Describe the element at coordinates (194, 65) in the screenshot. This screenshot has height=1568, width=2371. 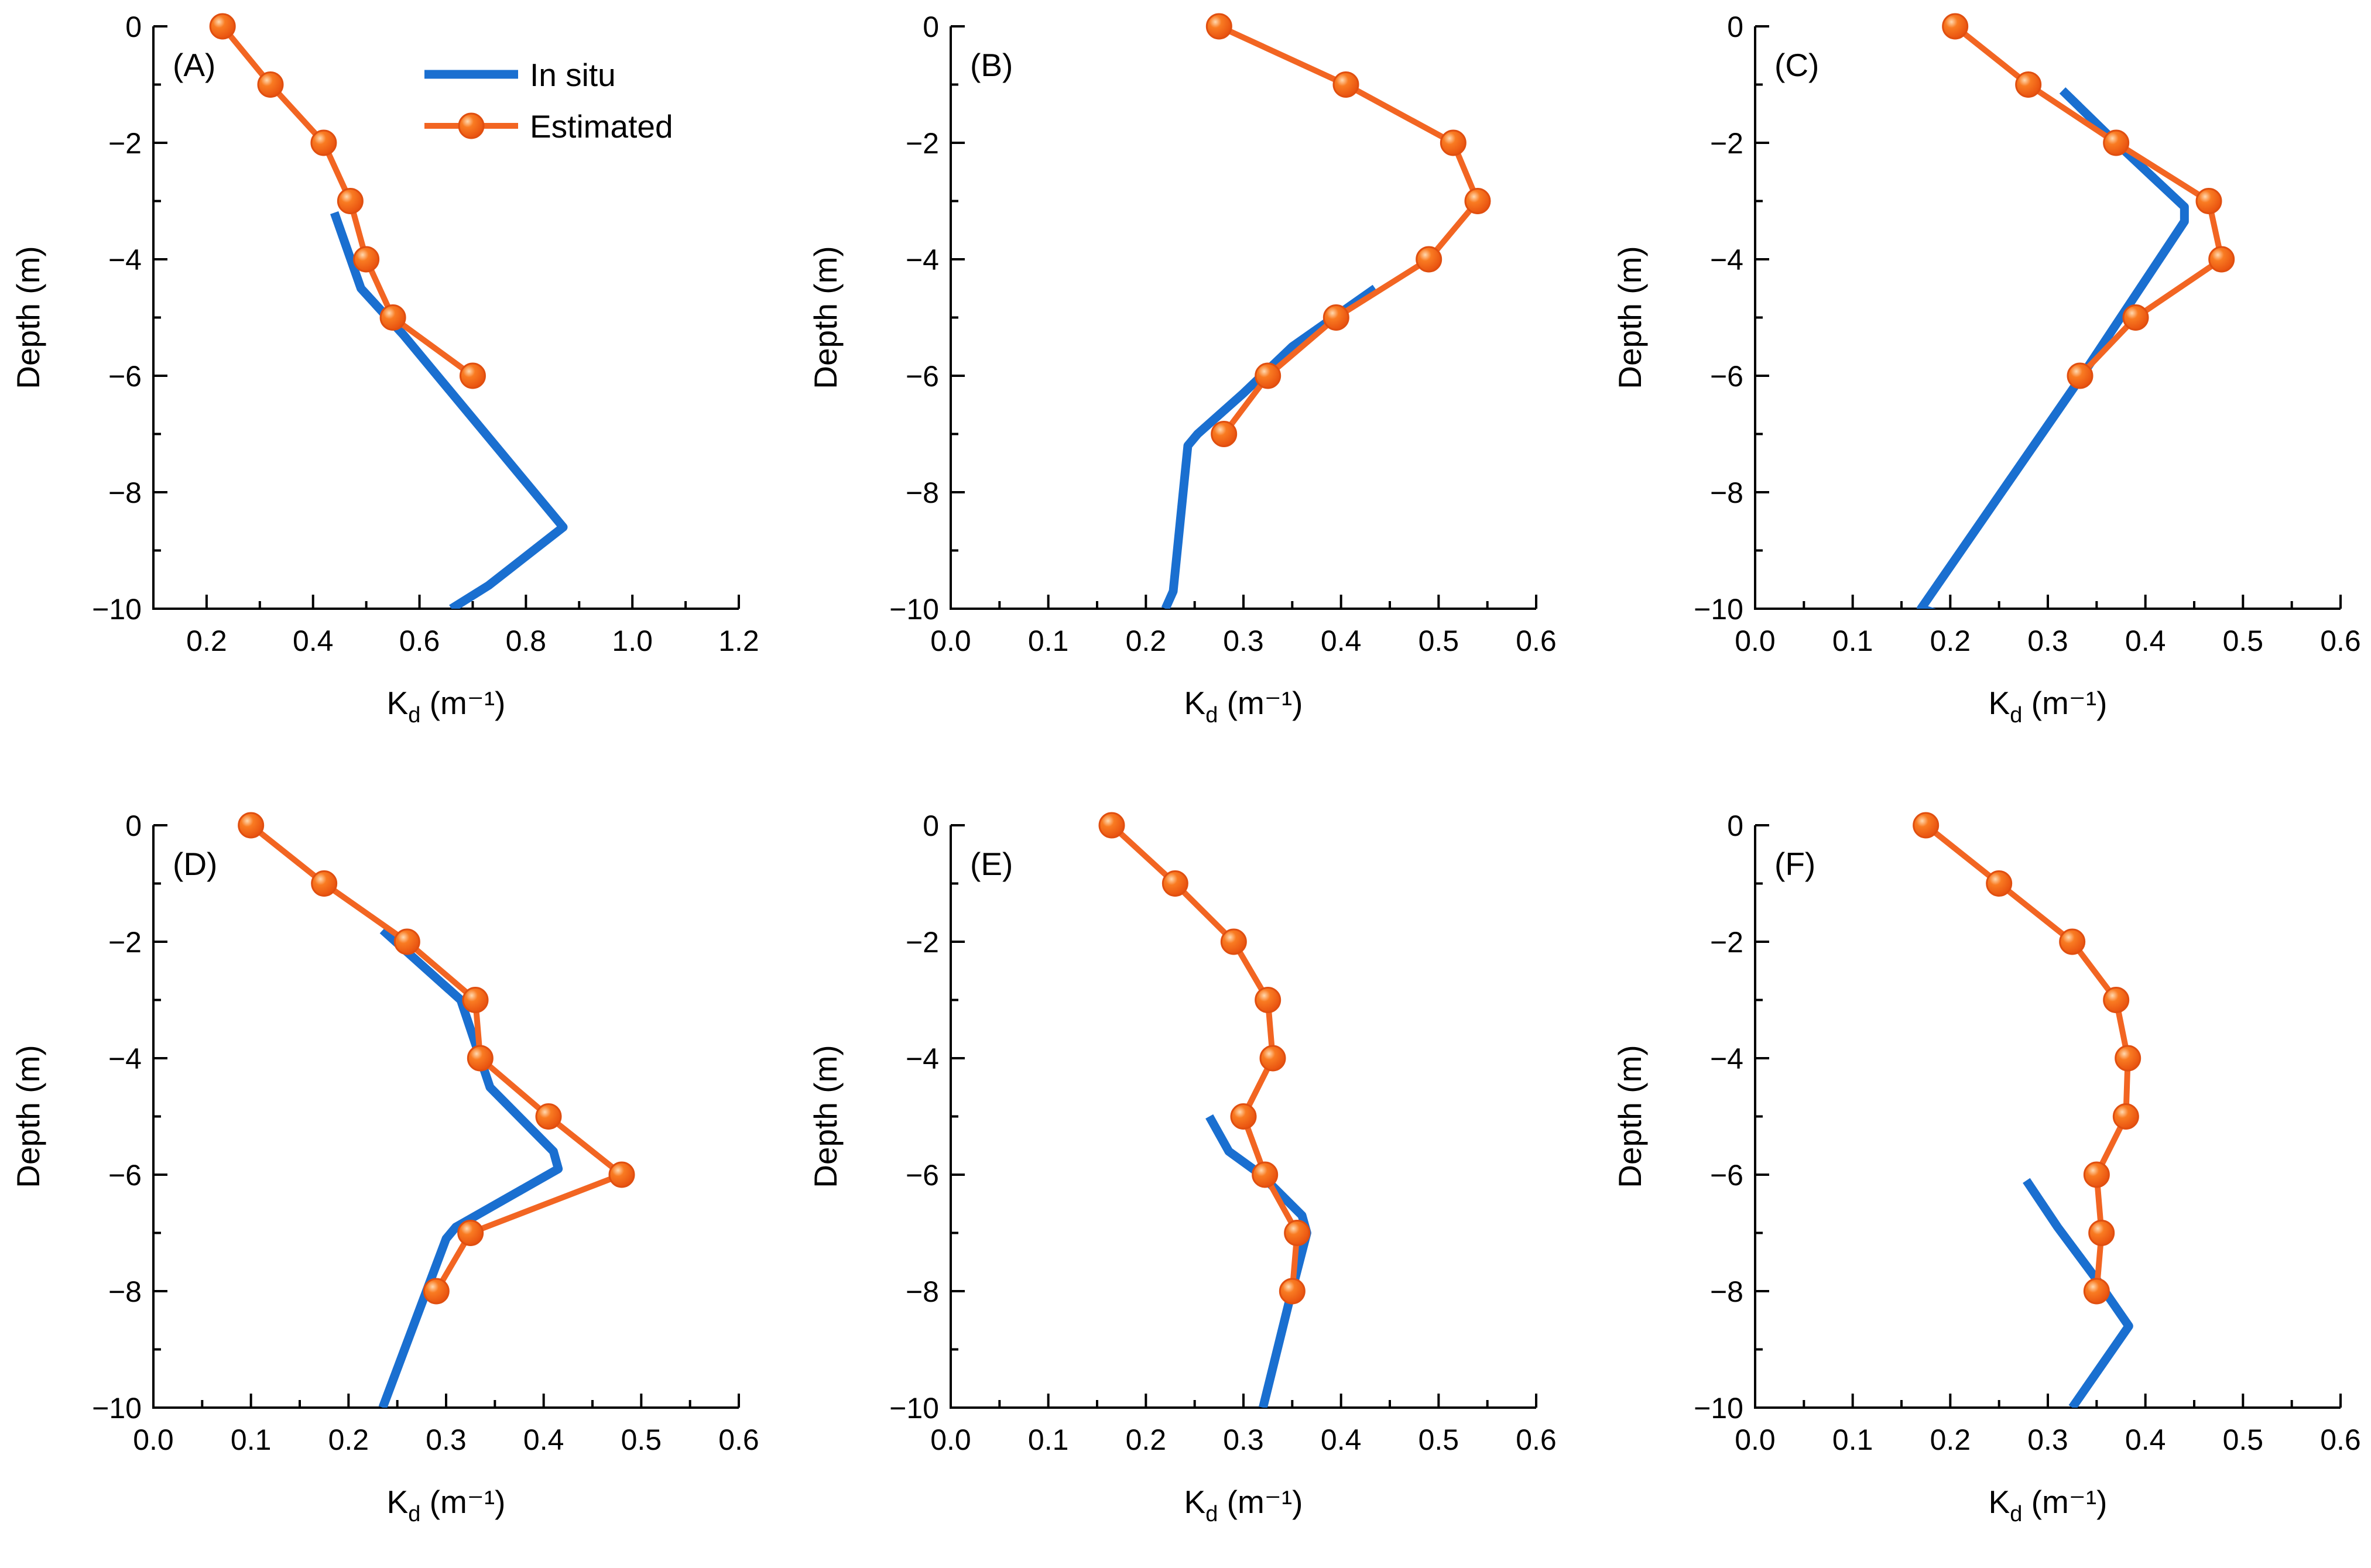
I see `panel-label: (A)` at that location.